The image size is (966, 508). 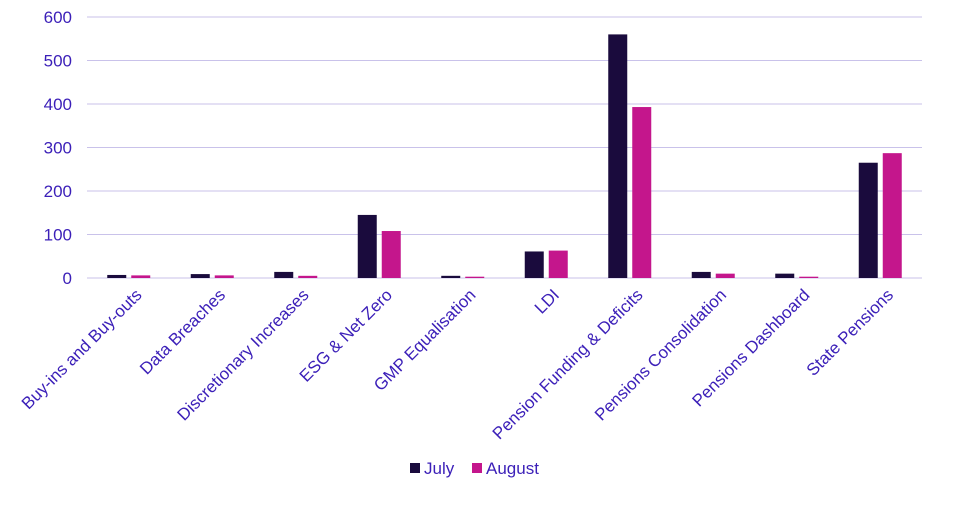 I want to click on legend: July August, so click(x=474, y=468).